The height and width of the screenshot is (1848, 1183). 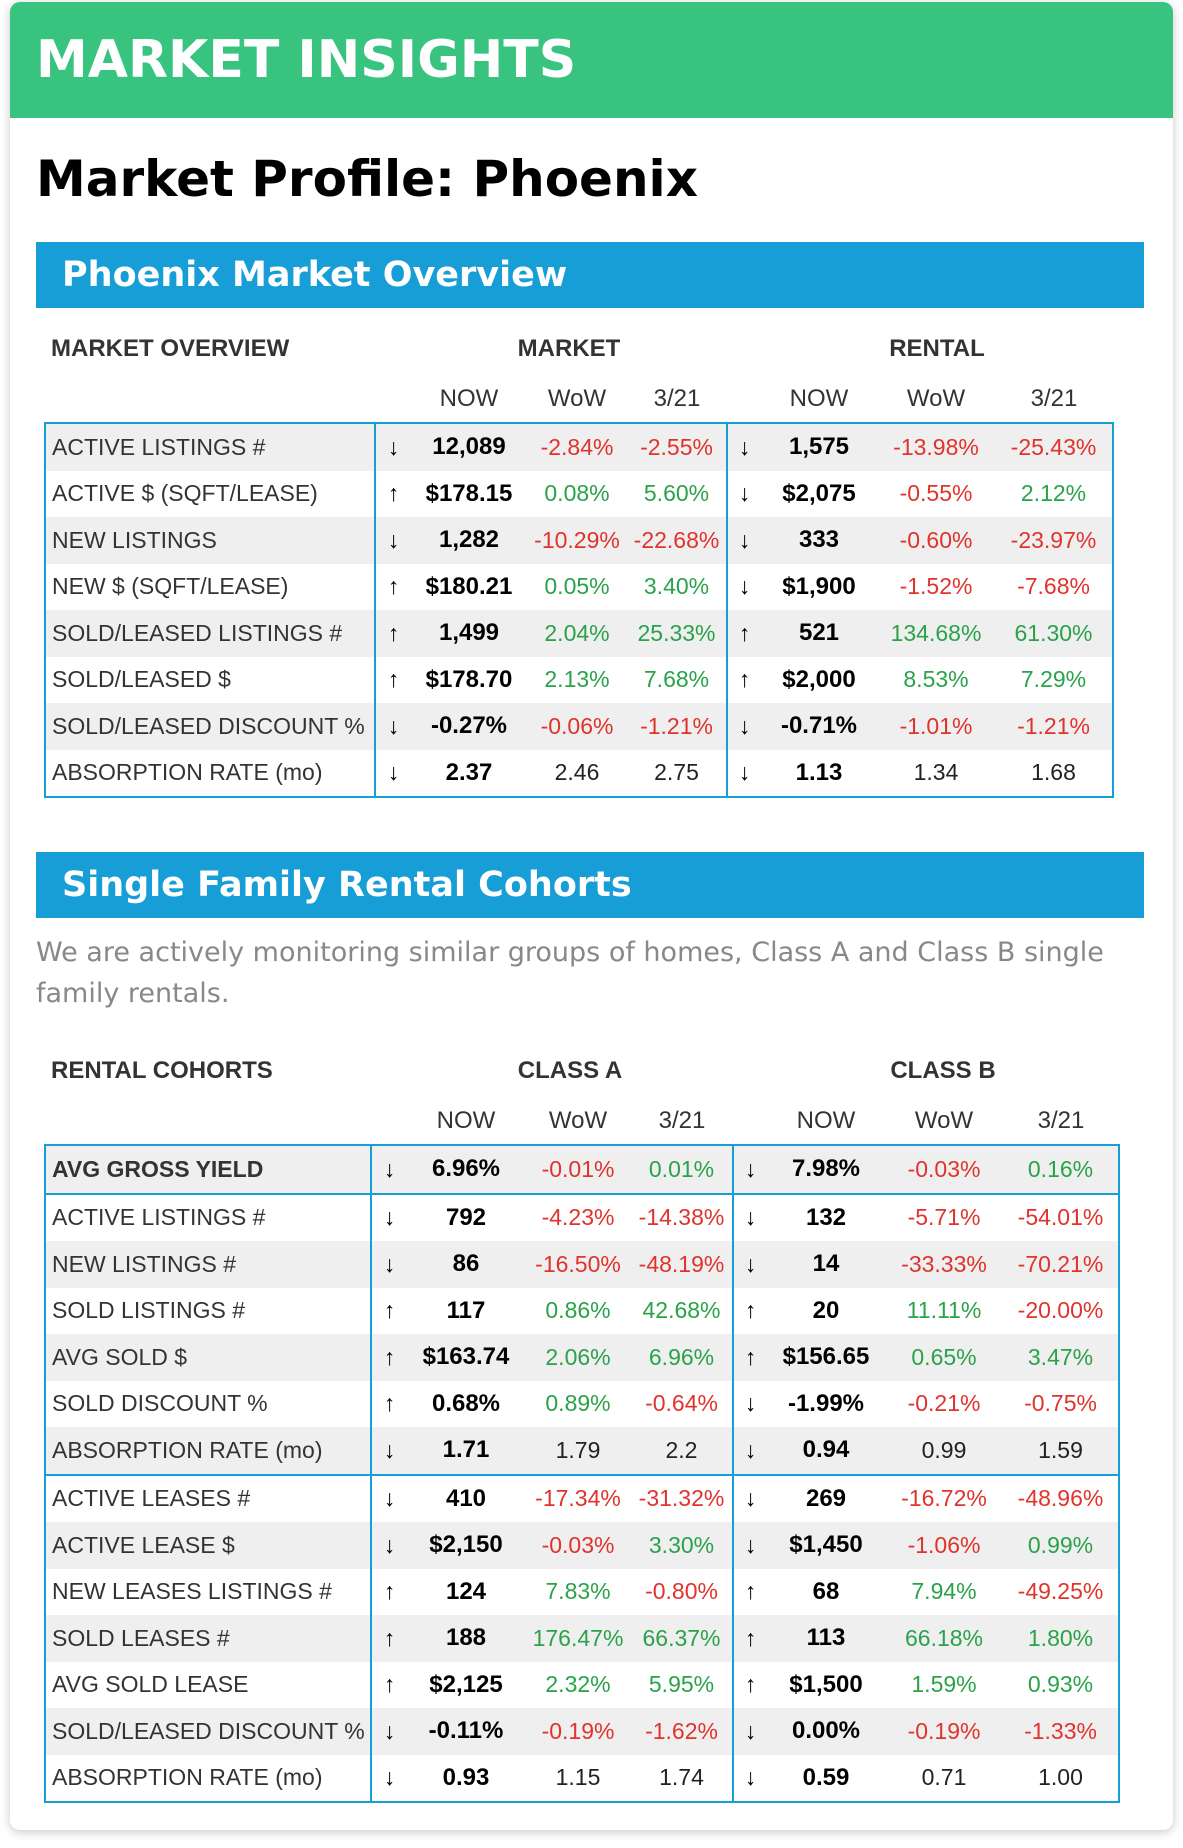 I want to click on group-b-header: RENTAL, so click(x=937, y=348).